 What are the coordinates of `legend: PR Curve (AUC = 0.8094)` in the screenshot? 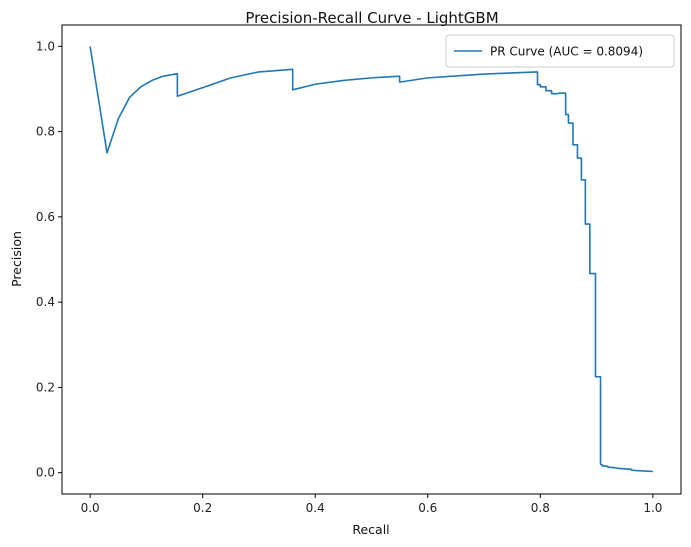 It's located at (560, 51).